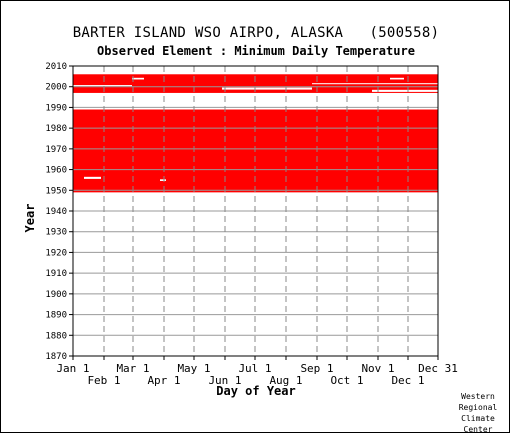 This screenshot has width=510, height=433. Describe the element at coordinates (256, 391) in the screenshot. I see `x-axis-label: Day of Year` at that location.